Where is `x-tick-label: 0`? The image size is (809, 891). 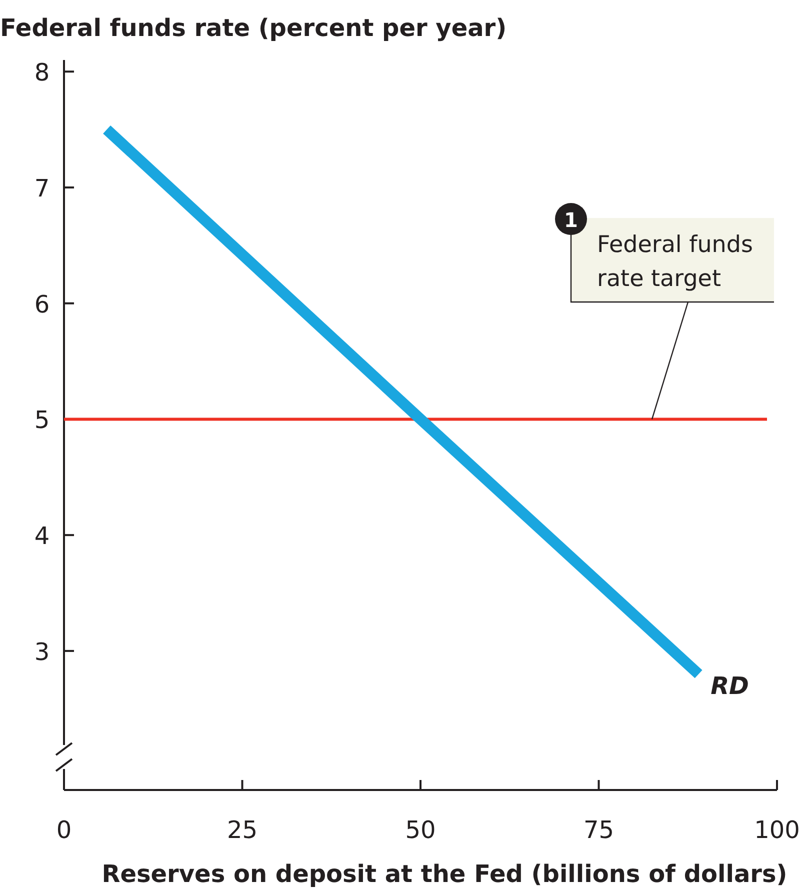
x-tick-label: 0 is located at coordinates (64, 830).